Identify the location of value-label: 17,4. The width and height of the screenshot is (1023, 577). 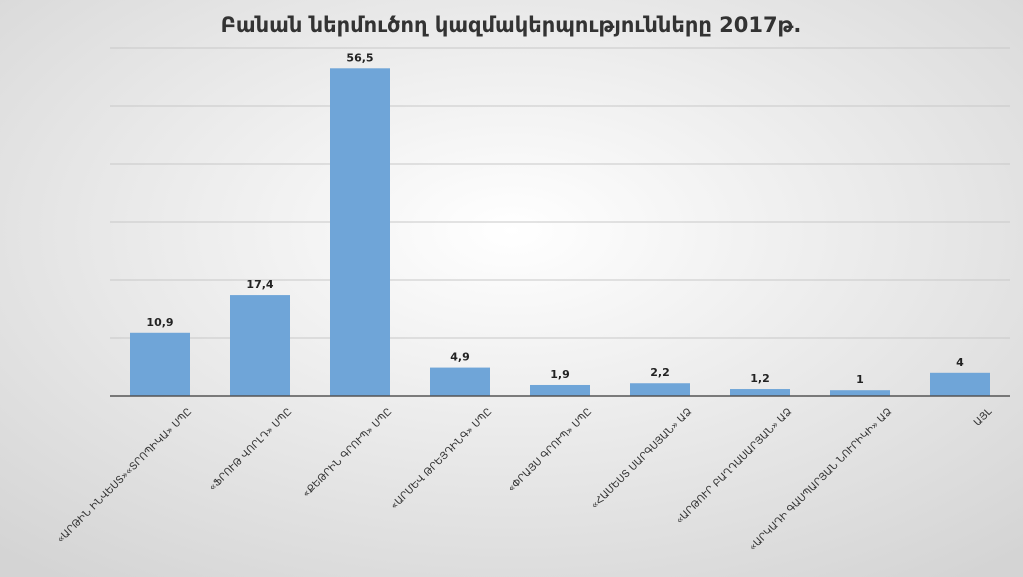
(259, 284).